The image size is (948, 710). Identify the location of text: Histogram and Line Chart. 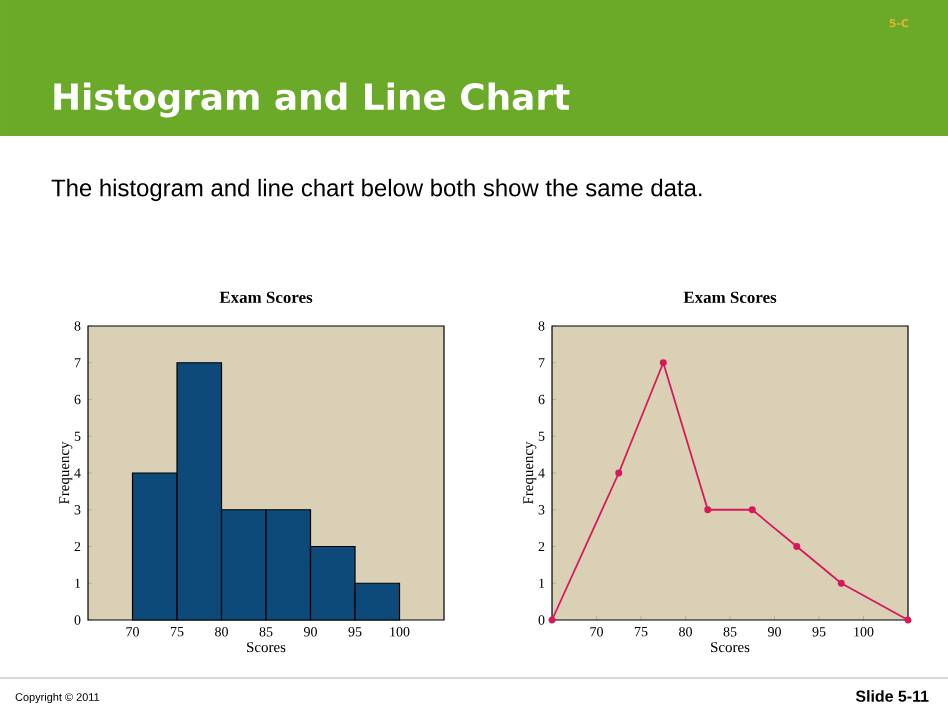
(312, 100).